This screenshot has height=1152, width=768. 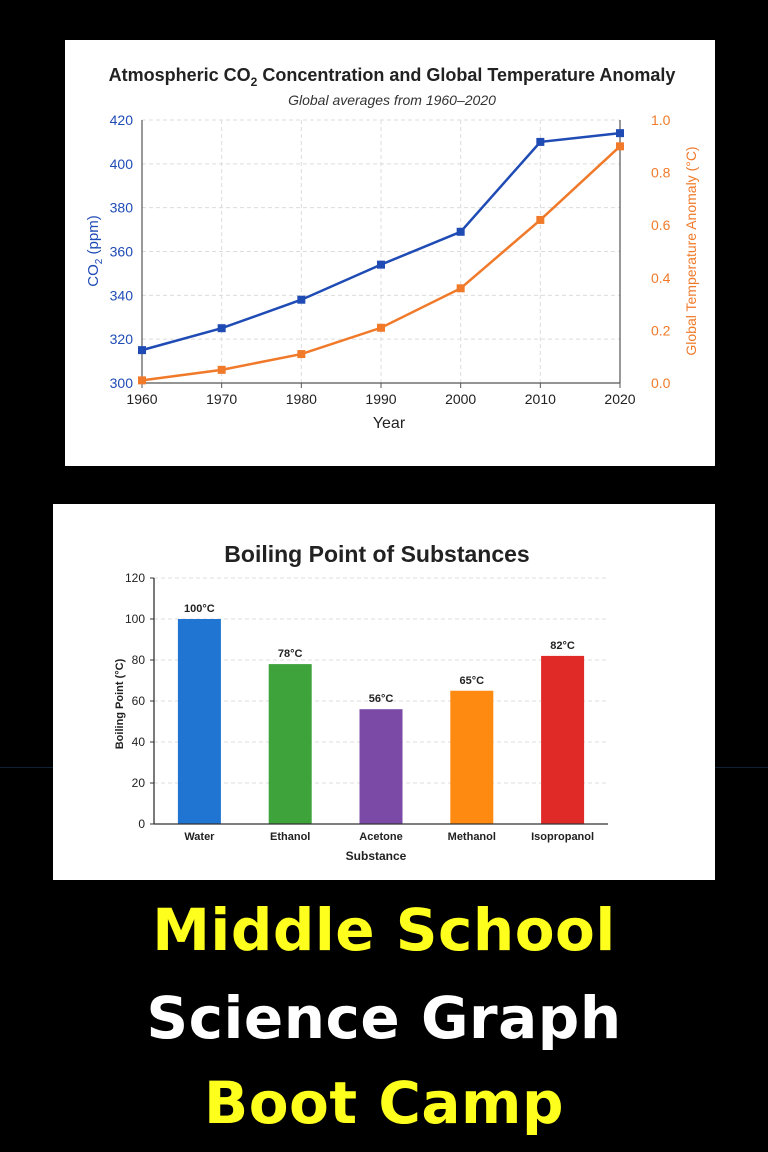 What do you see at coordinates (619, 399) in the screenshot?
I see `chart1-x-tick-label: 2020` at bounding box center [619, 399].